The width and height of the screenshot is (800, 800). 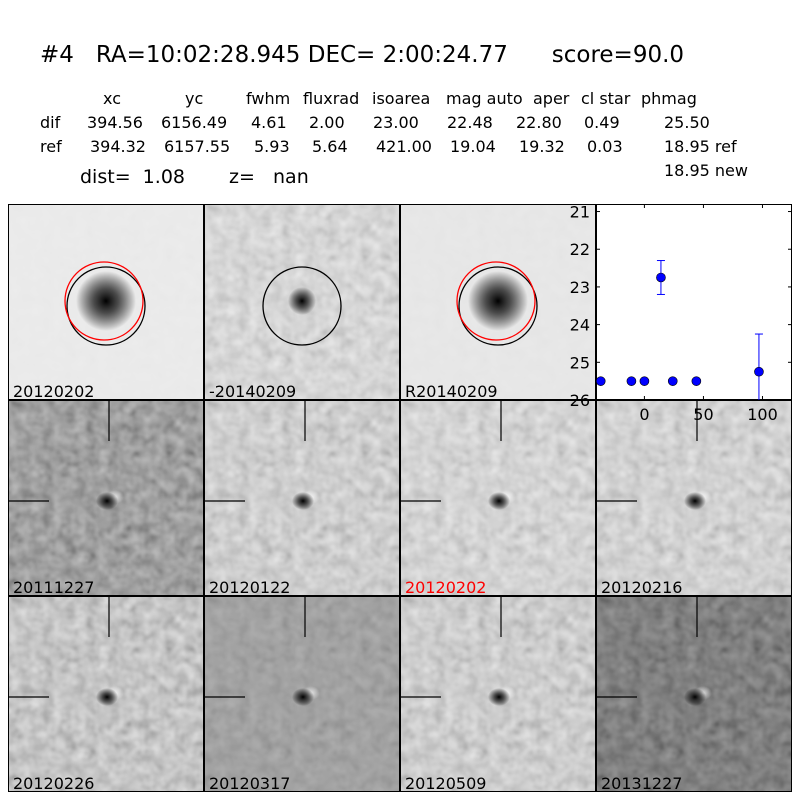 I want to click on table-cell: 18.95 ref, so click(x=700, y=146).